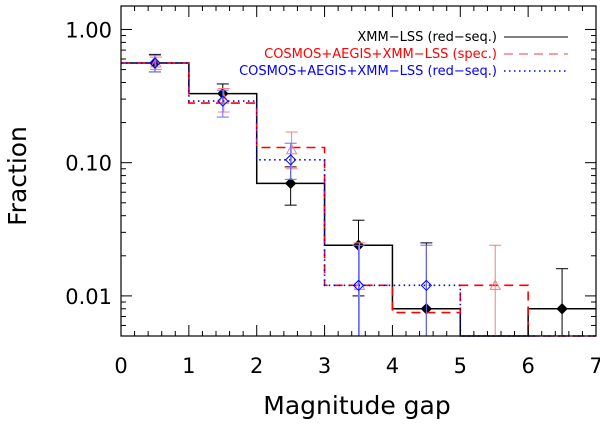 Image resolution: width=600 pixels, height=424 pixels. I want to click on x-axis-label: Magnitude gap, so click(356, 405).